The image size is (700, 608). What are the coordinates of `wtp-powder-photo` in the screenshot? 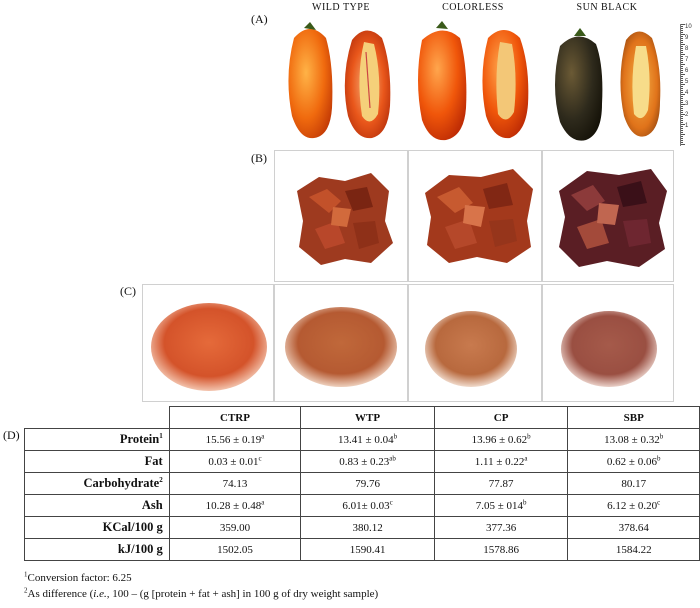 It's located at (341, 343).